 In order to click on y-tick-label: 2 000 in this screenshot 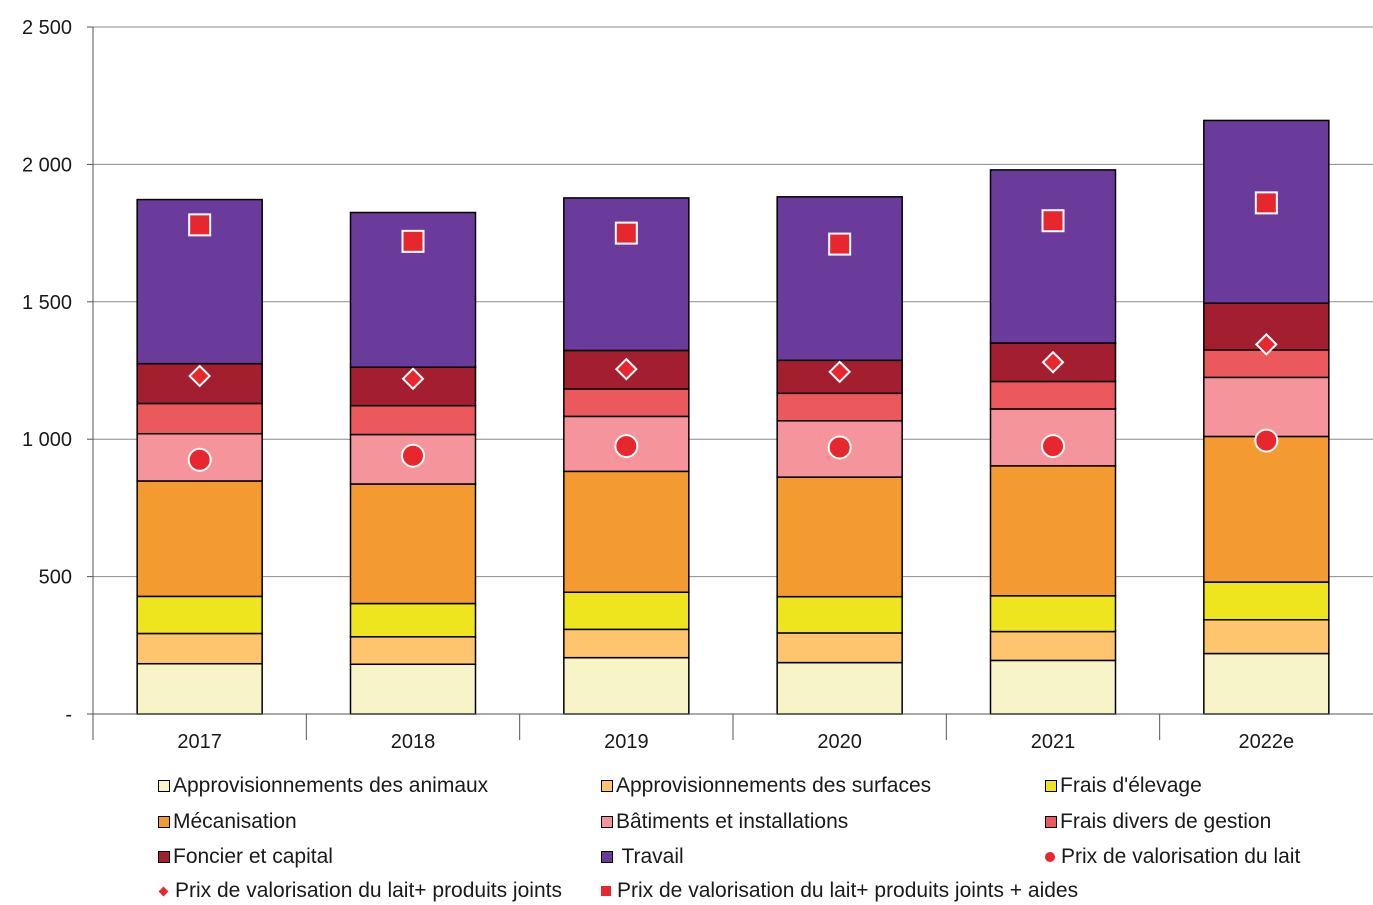, I will do `click(47, 165)`.